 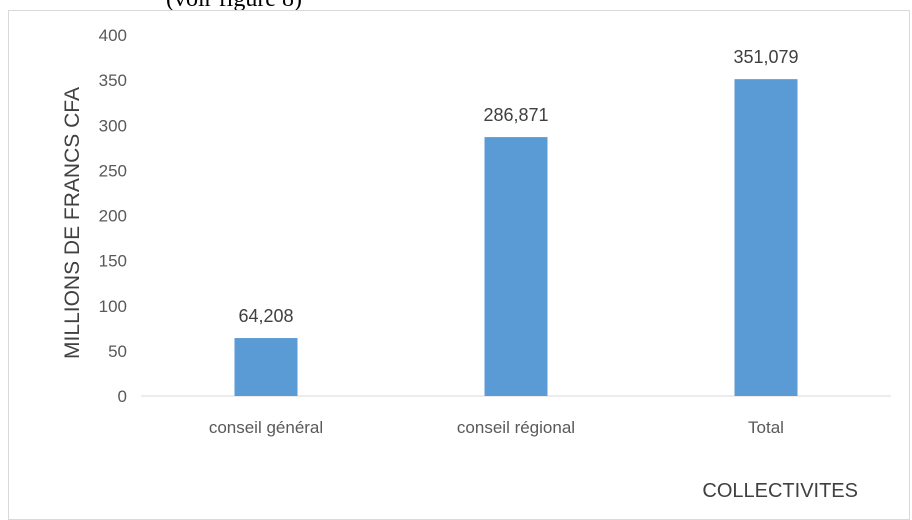 I want to click on y-tick-label-300: 300, so click(x=113, y=125).